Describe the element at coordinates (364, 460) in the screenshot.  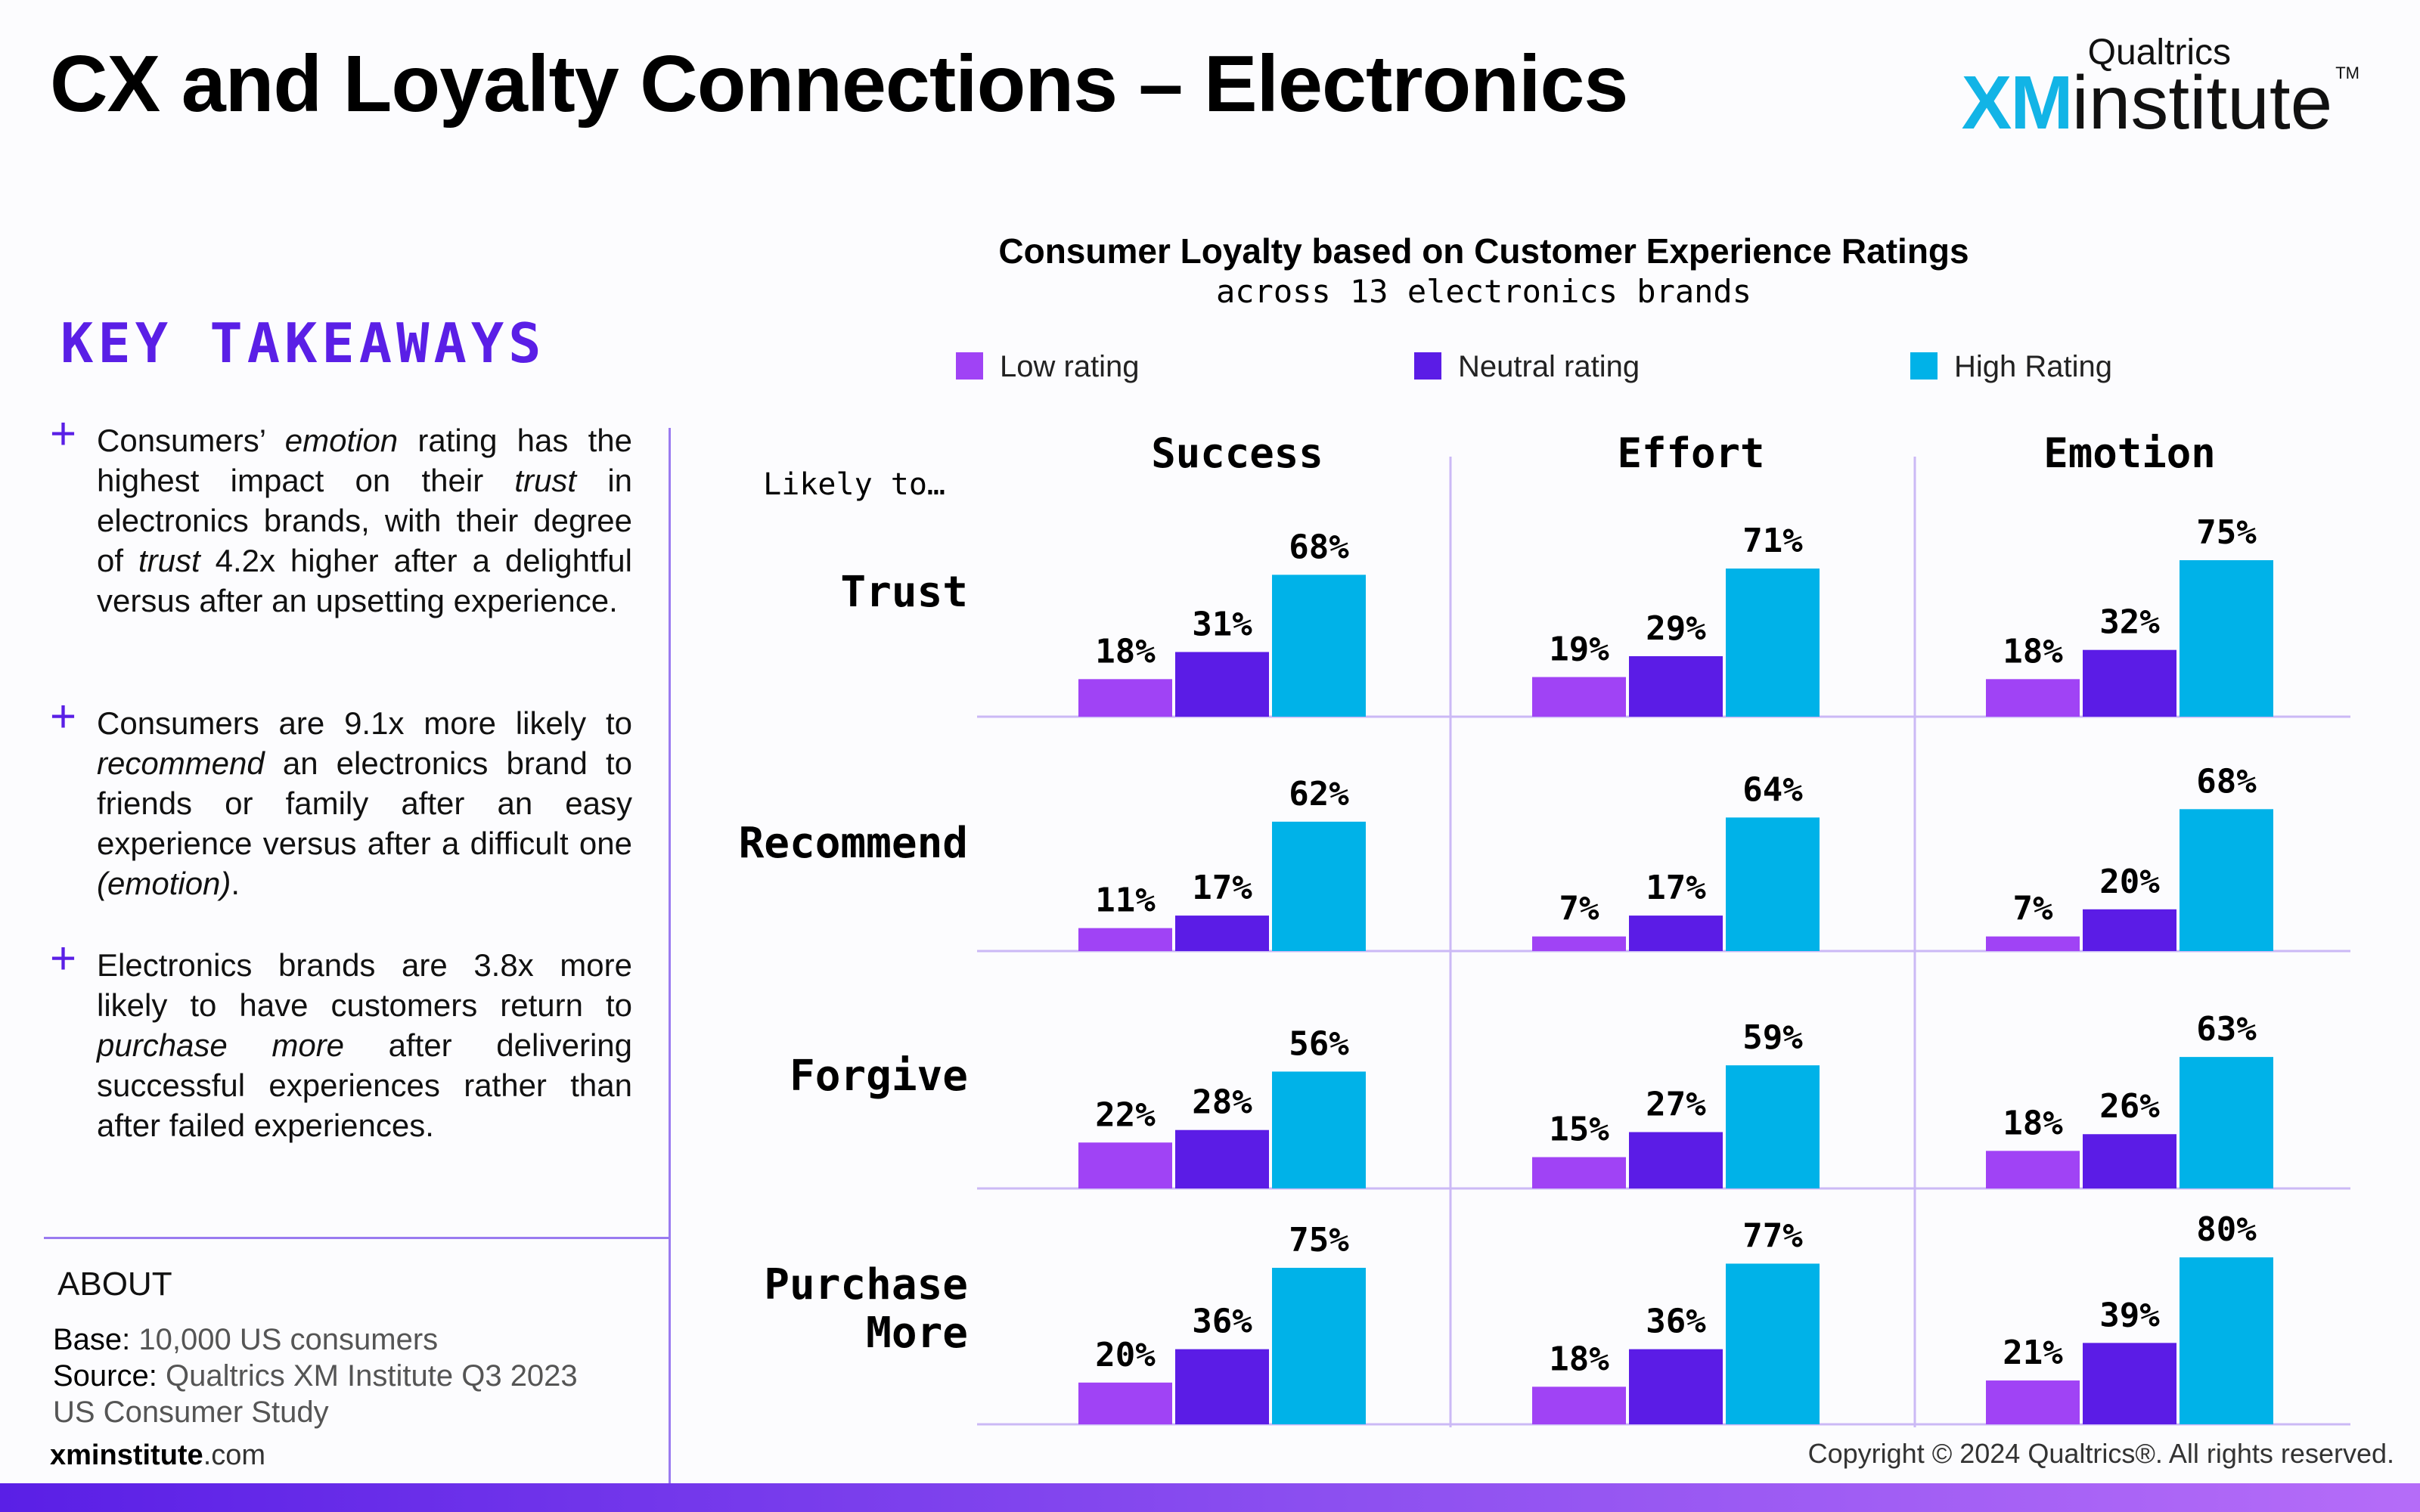
I see `takeaway-run: rating has the highest impact on their` at that location.